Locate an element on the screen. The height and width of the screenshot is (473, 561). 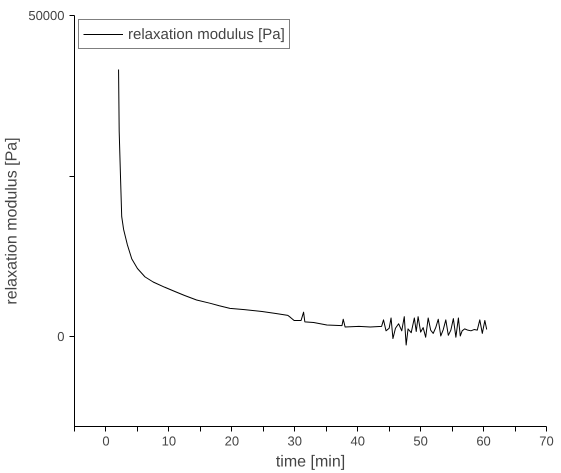
x-axis-title: time [min] is located at coordinates (311, 462).